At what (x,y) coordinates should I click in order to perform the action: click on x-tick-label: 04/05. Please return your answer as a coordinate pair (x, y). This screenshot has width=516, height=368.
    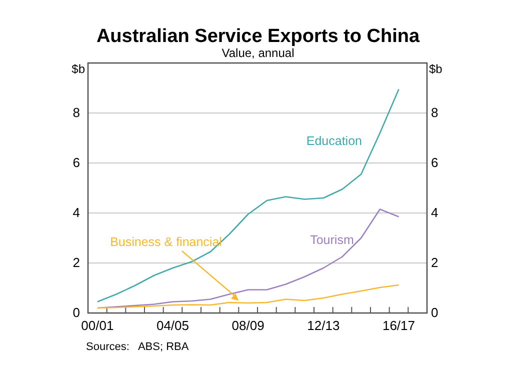
    Looking at the image, I should click on (173, 325).